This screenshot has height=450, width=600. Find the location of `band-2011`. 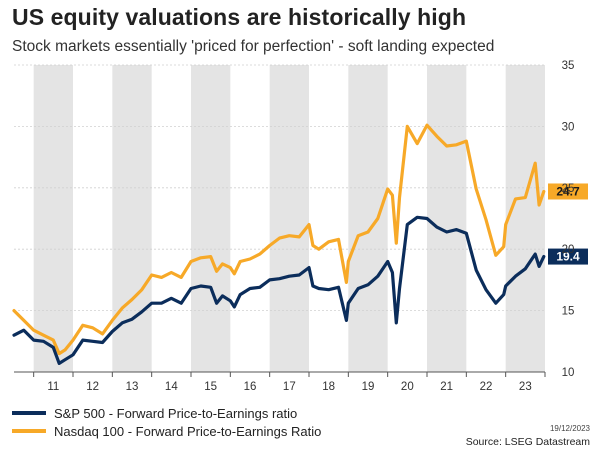

band-2011 is located at coordinates (53, 218).